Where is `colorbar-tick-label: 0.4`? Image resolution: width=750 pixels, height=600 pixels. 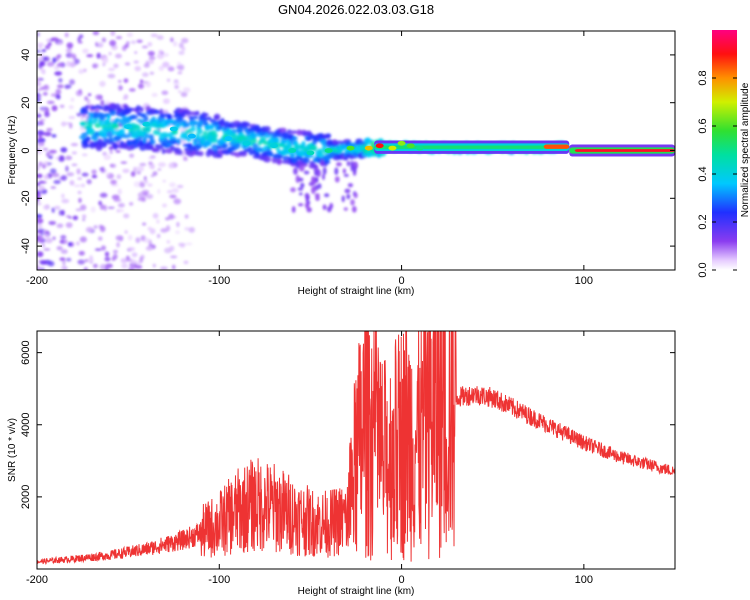
colorbar-tick-label: 0.4 is located at coordinates (703, 173).